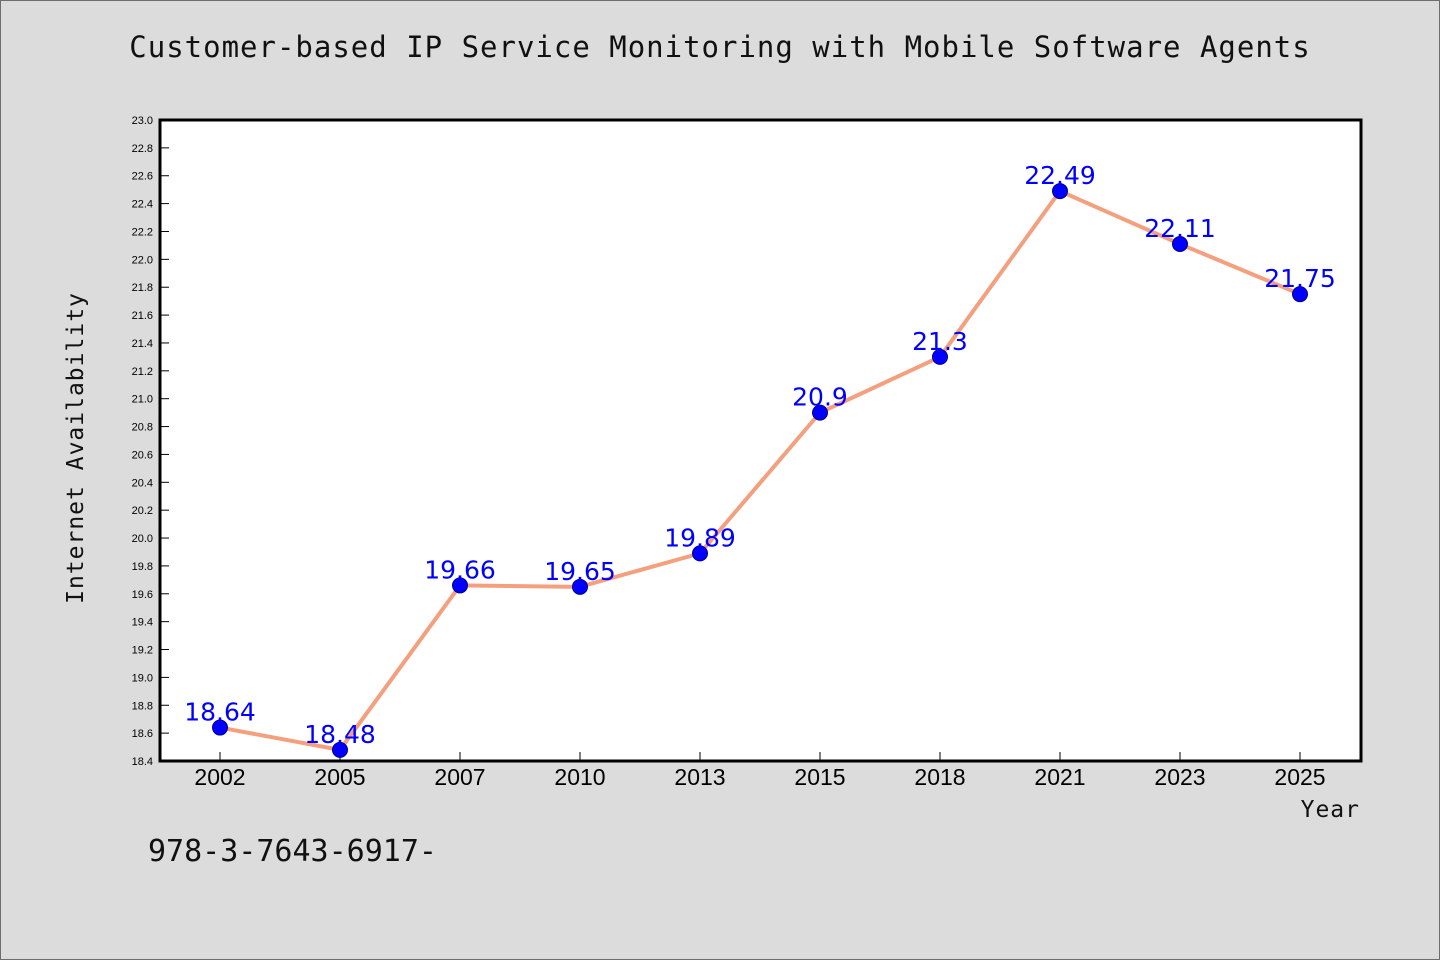 The height and width of the screenshot is (960, 1440). What do you see at coordinates (820, 397) in the screenshot?
I see `data-label: 20.9` at bounding box center [820, 397].